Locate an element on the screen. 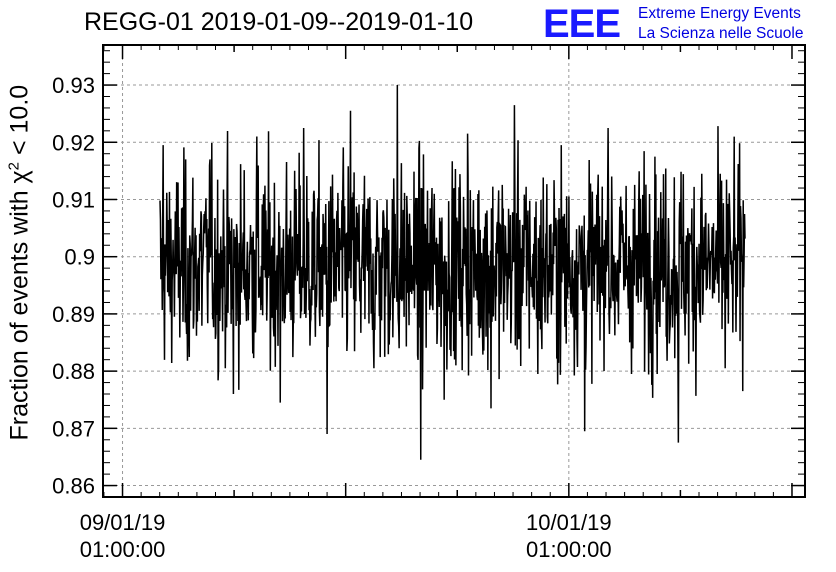 This screenshot has width=836, height=572. eee-logo: EEE is located at coordinates (582, 24).